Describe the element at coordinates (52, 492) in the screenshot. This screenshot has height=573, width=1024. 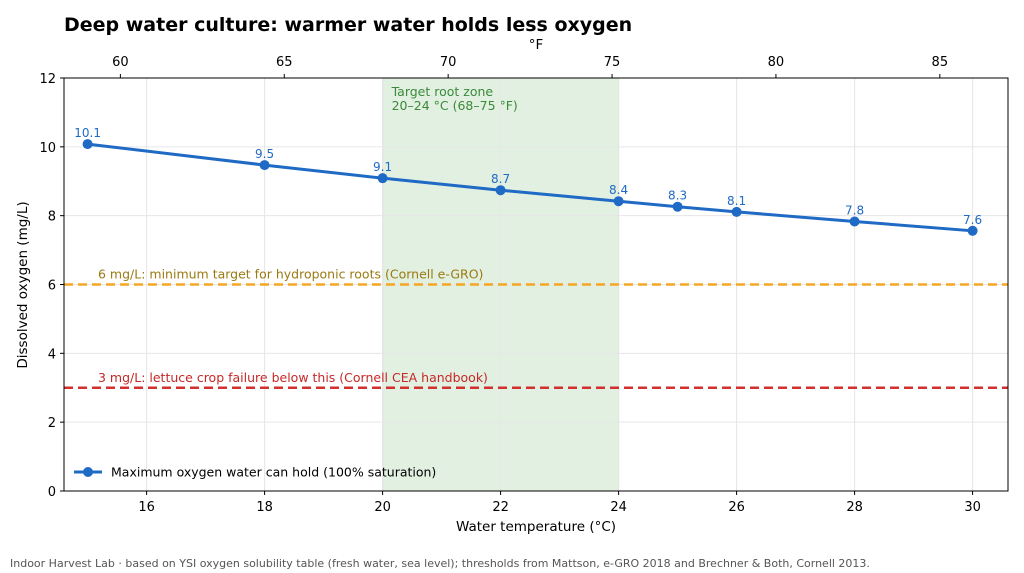
I see `y-tick-label: 0` at that location.